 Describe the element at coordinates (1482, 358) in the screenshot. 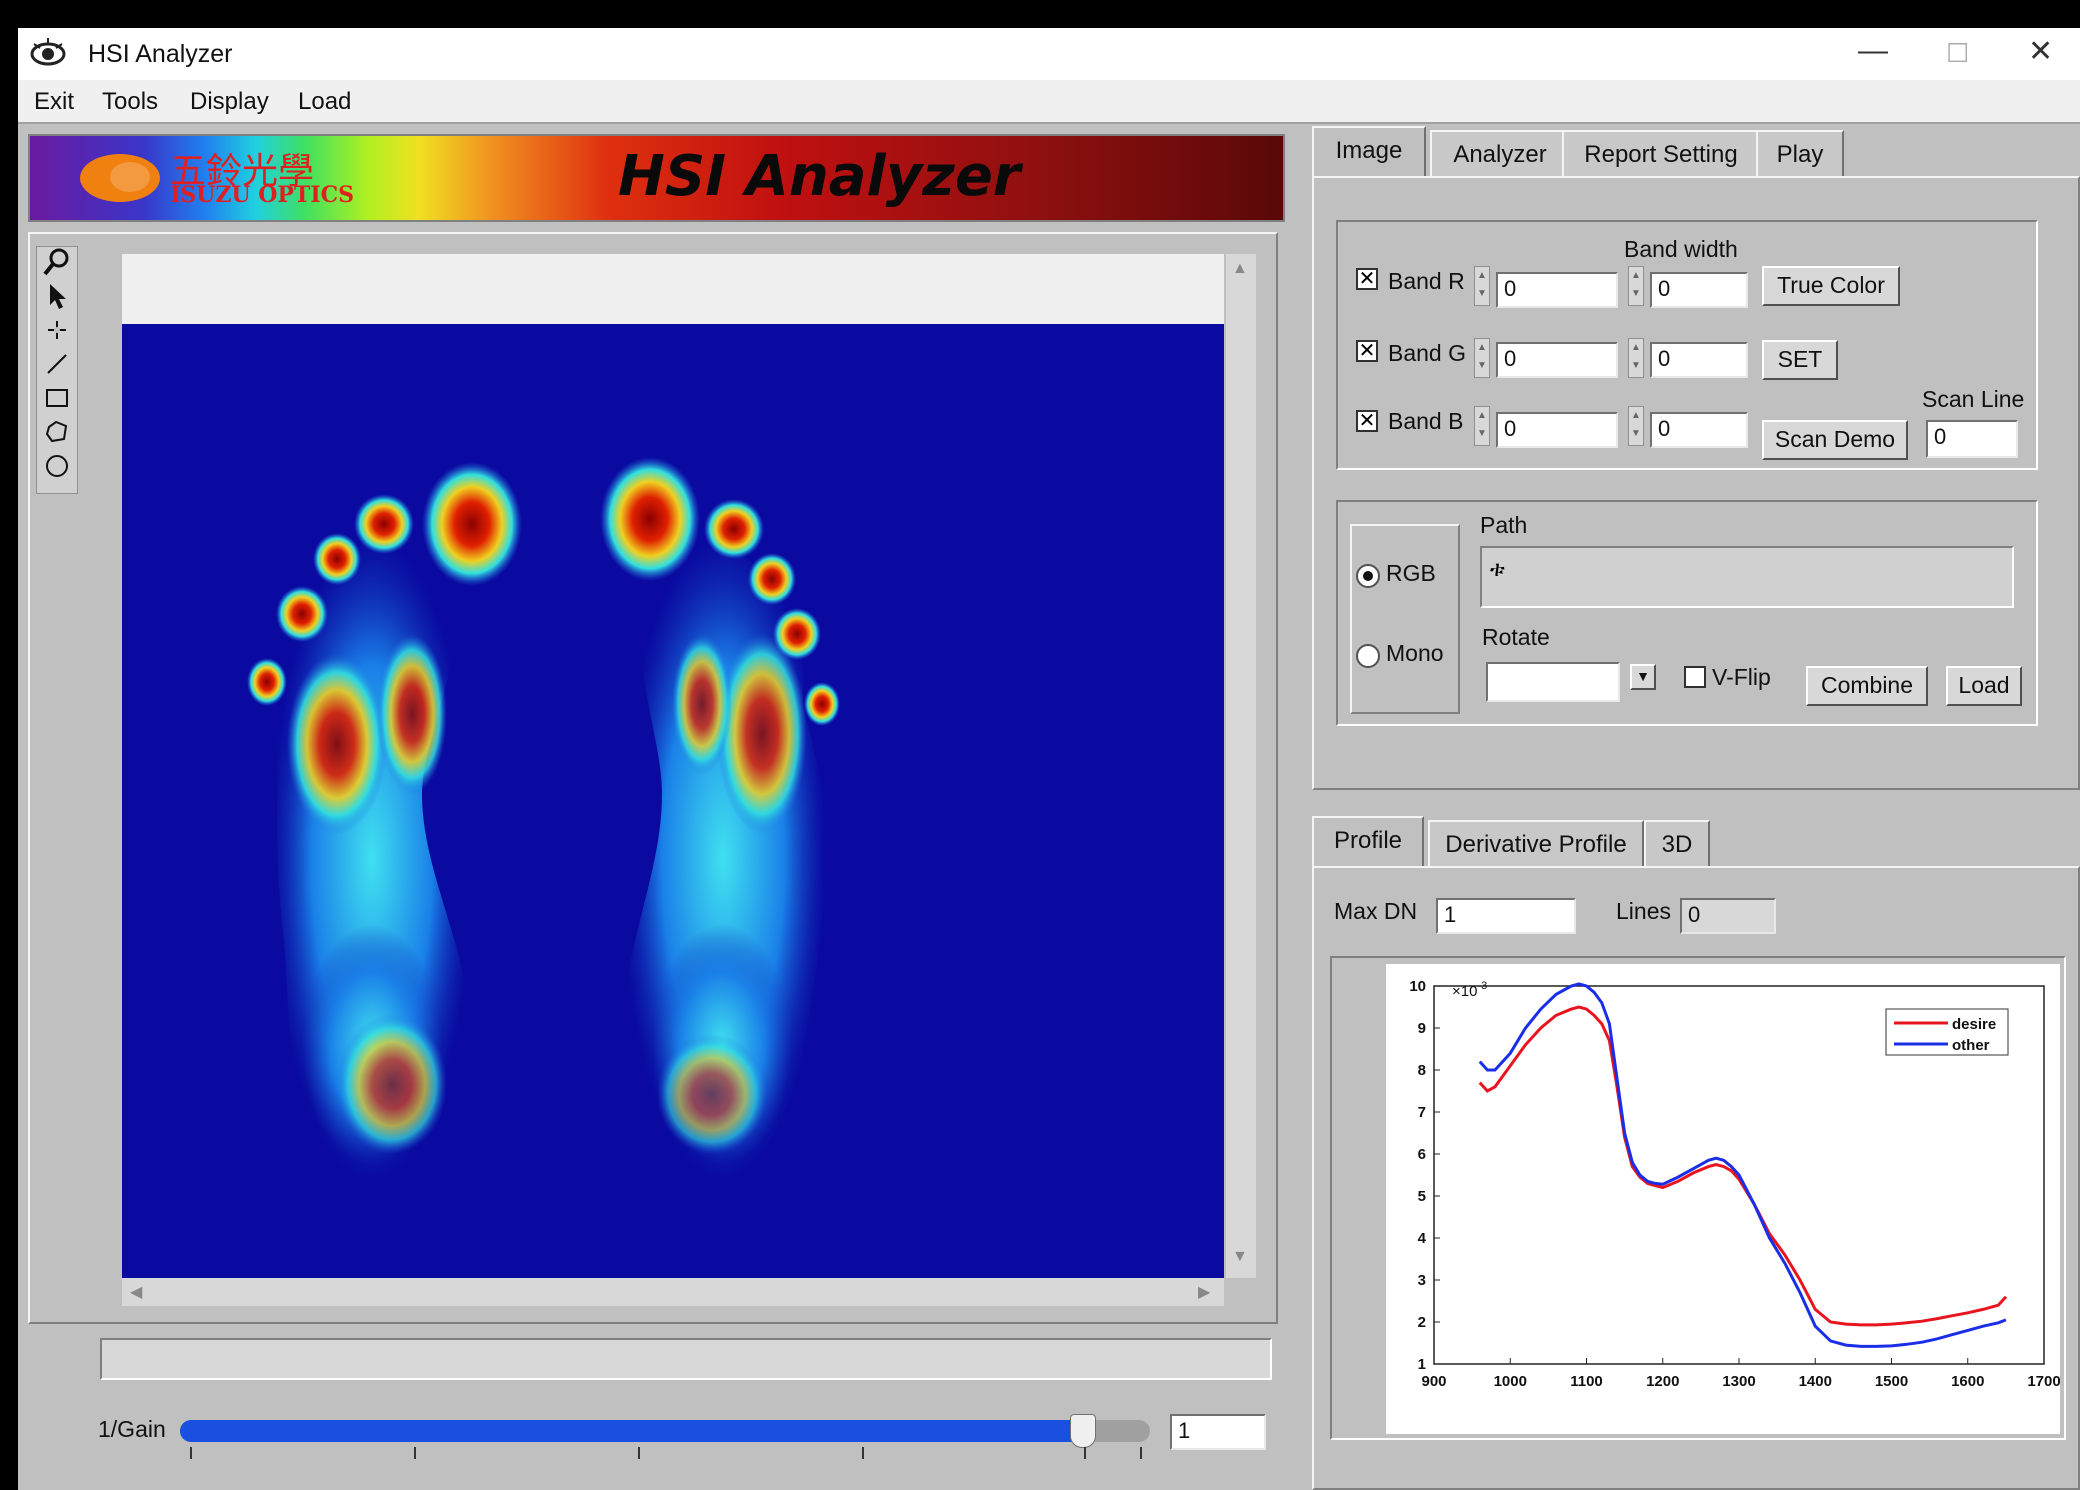

I see `band-g-spinner: ▲ ▼` at that location.